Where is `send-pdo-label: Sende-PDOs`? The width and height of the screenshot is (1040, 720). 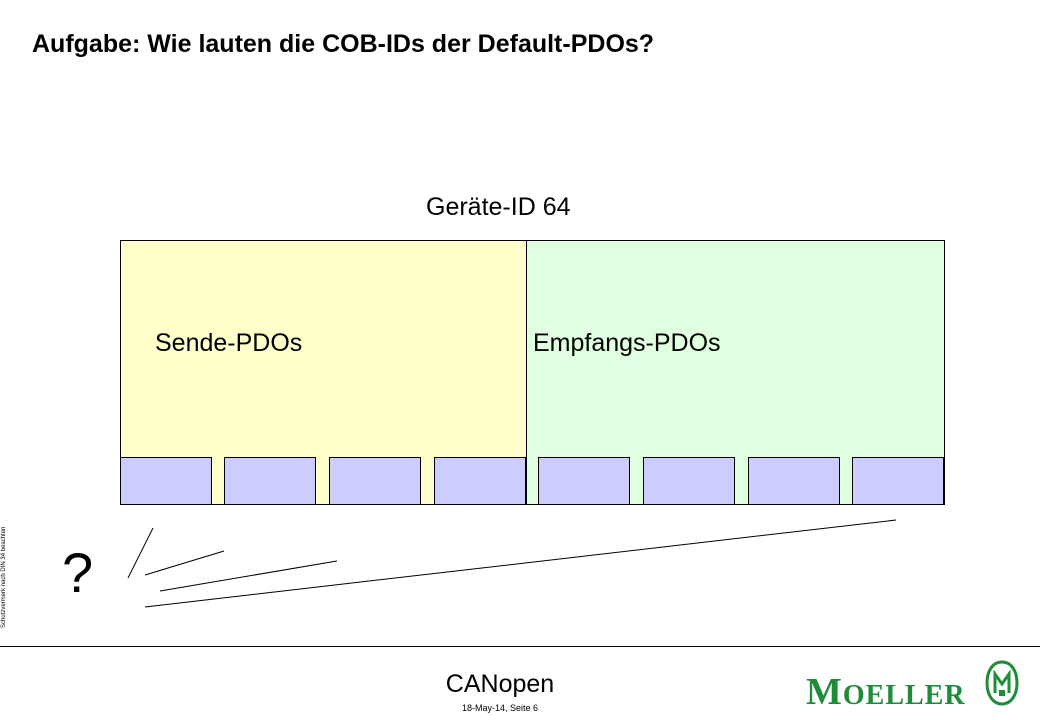 send-pdo-label: Sende-PDOs is located at coordinates (229, 343).